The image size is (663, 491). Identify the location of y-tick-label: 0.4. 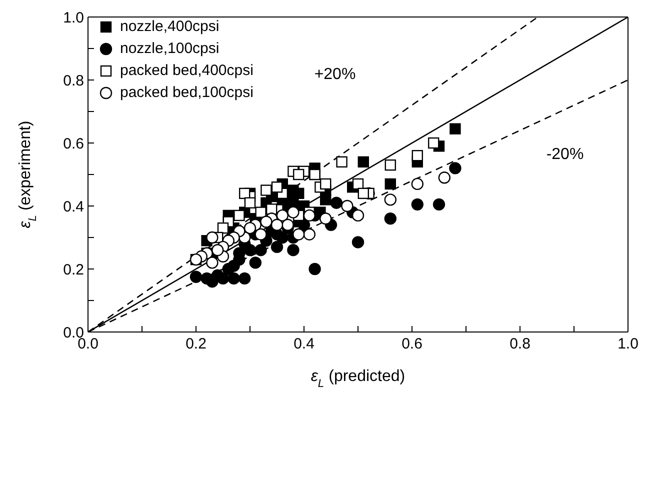
(73, 207).